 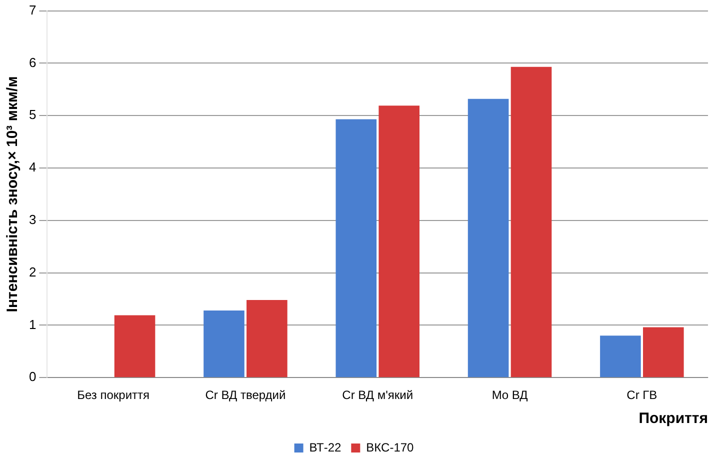 What do you see at coordinates (32, 219) in the screenshot?
I see `y-tick-label: 3` at bounding box center [32, 219].